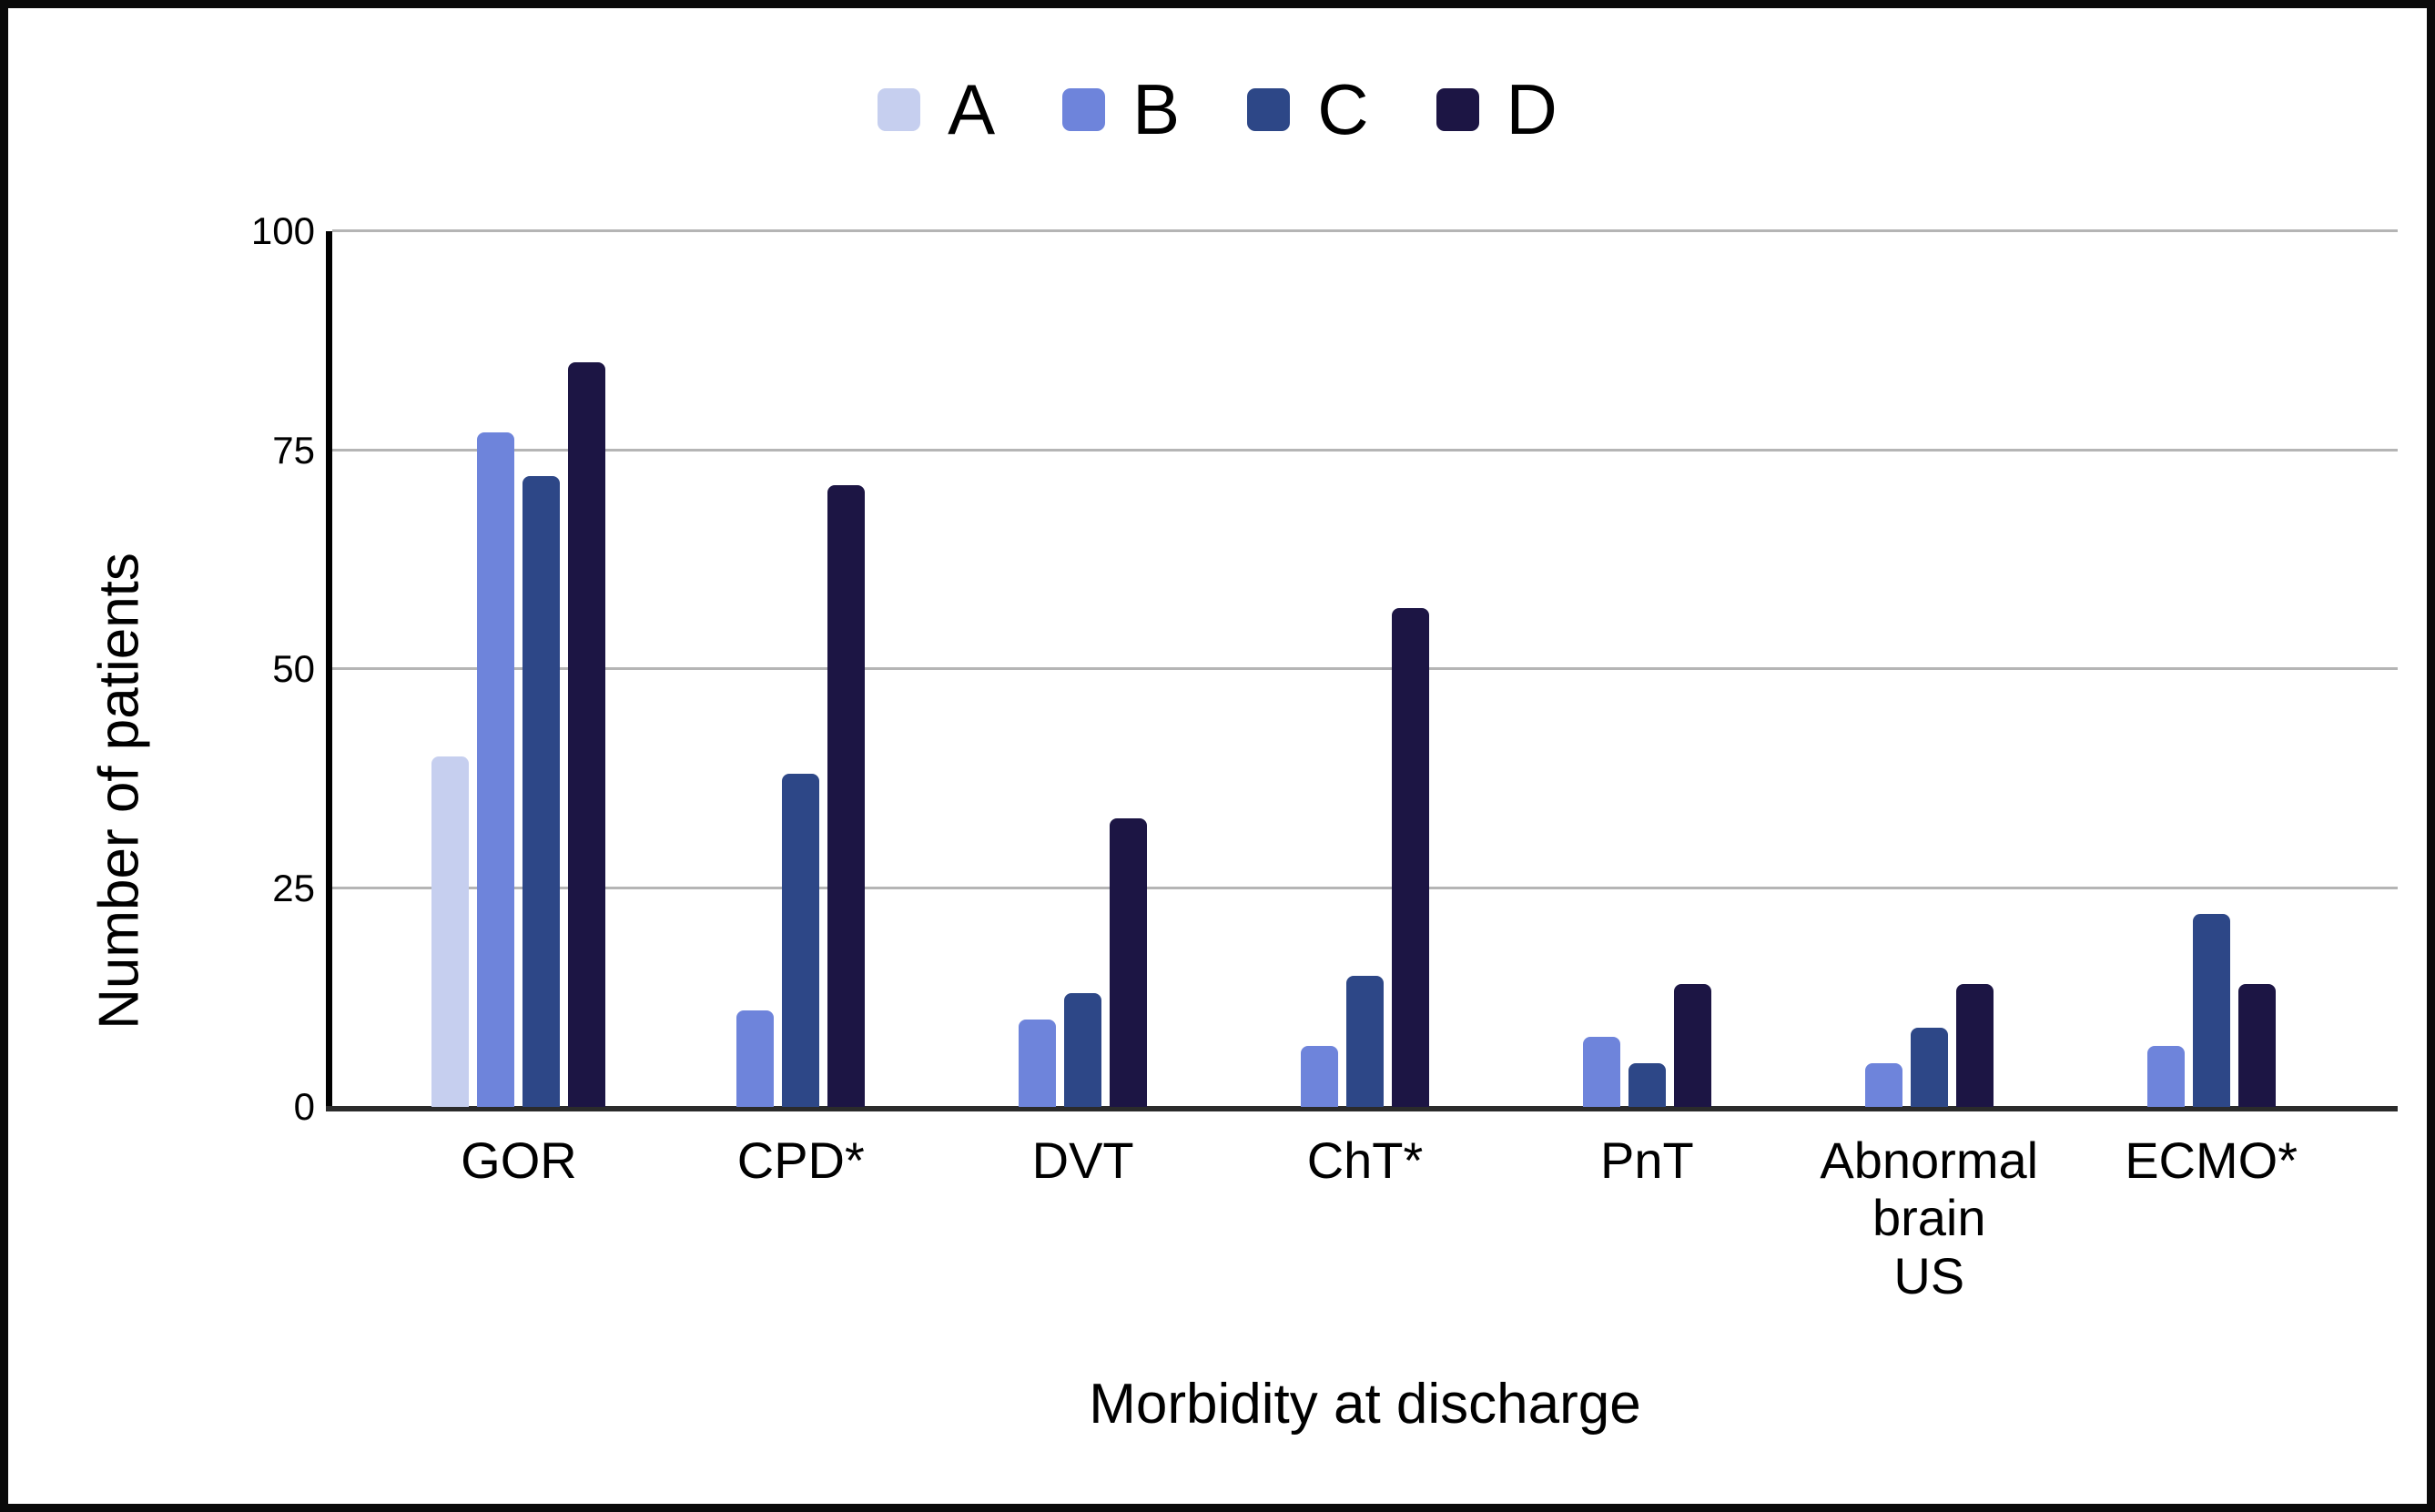 Image resolution: width=2435 pixels, height=1512 pixels. I want to click on bar-c-cpd, so click(801, 940).